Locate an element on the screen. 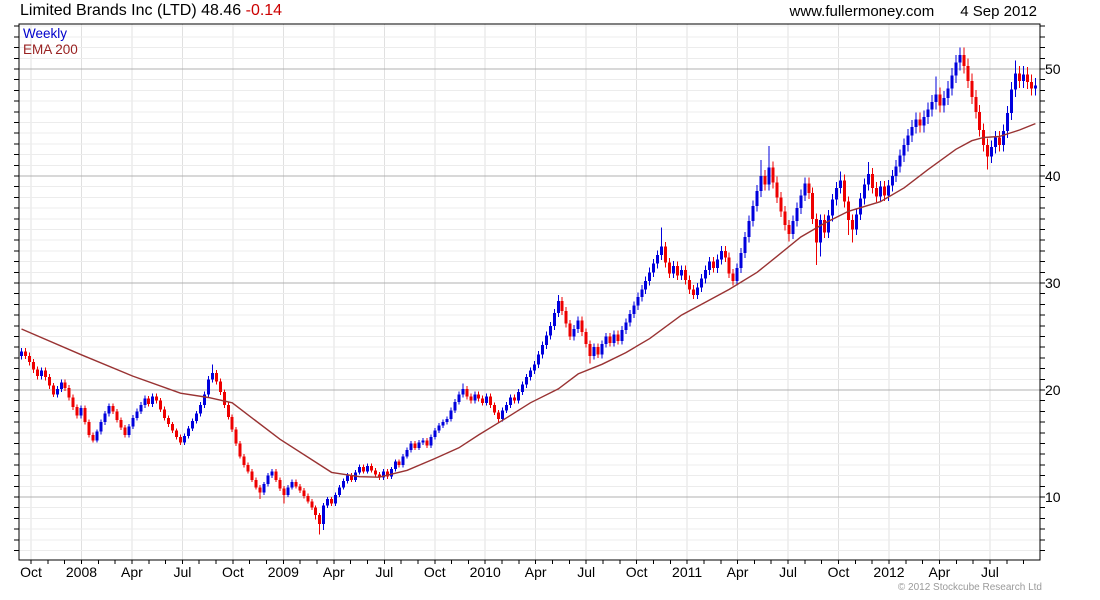  chart-date: 4 Sep 2012 is located at coordinates (998, 11).